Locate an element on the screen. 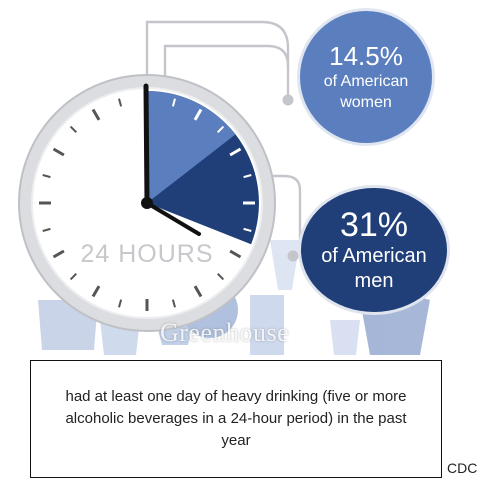  source-credit: CDC is located at coordinates (462, 468).